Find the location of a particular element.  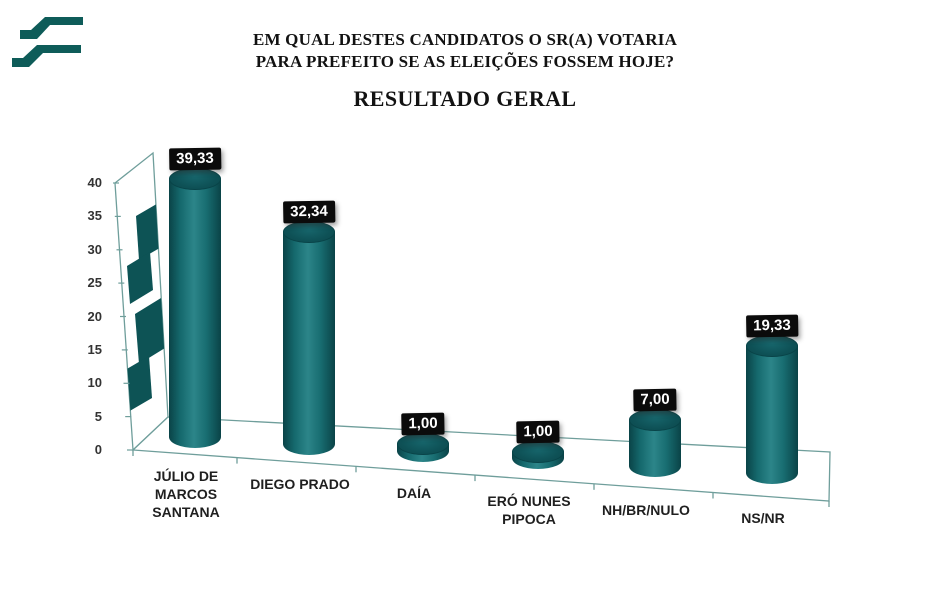

category-label: NH/BR/NULO is located at coordinates (646, 509).